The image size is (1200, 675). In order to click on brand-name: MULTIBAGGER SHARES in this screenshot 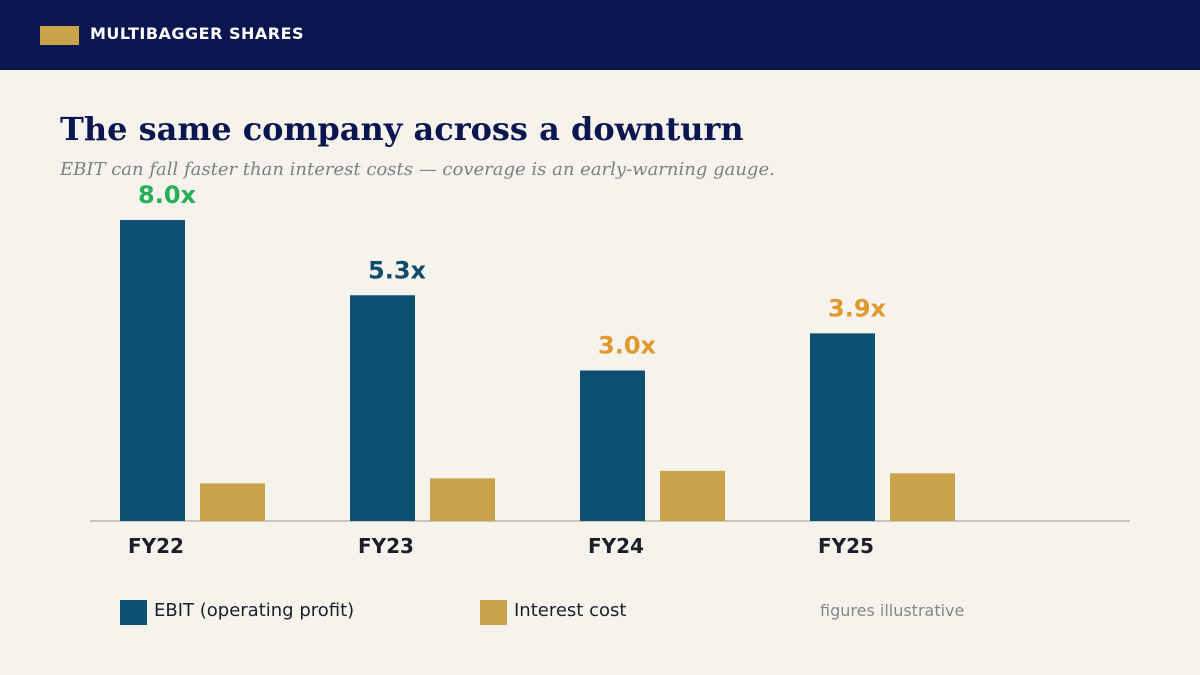, I will do `click(197, 33)`.